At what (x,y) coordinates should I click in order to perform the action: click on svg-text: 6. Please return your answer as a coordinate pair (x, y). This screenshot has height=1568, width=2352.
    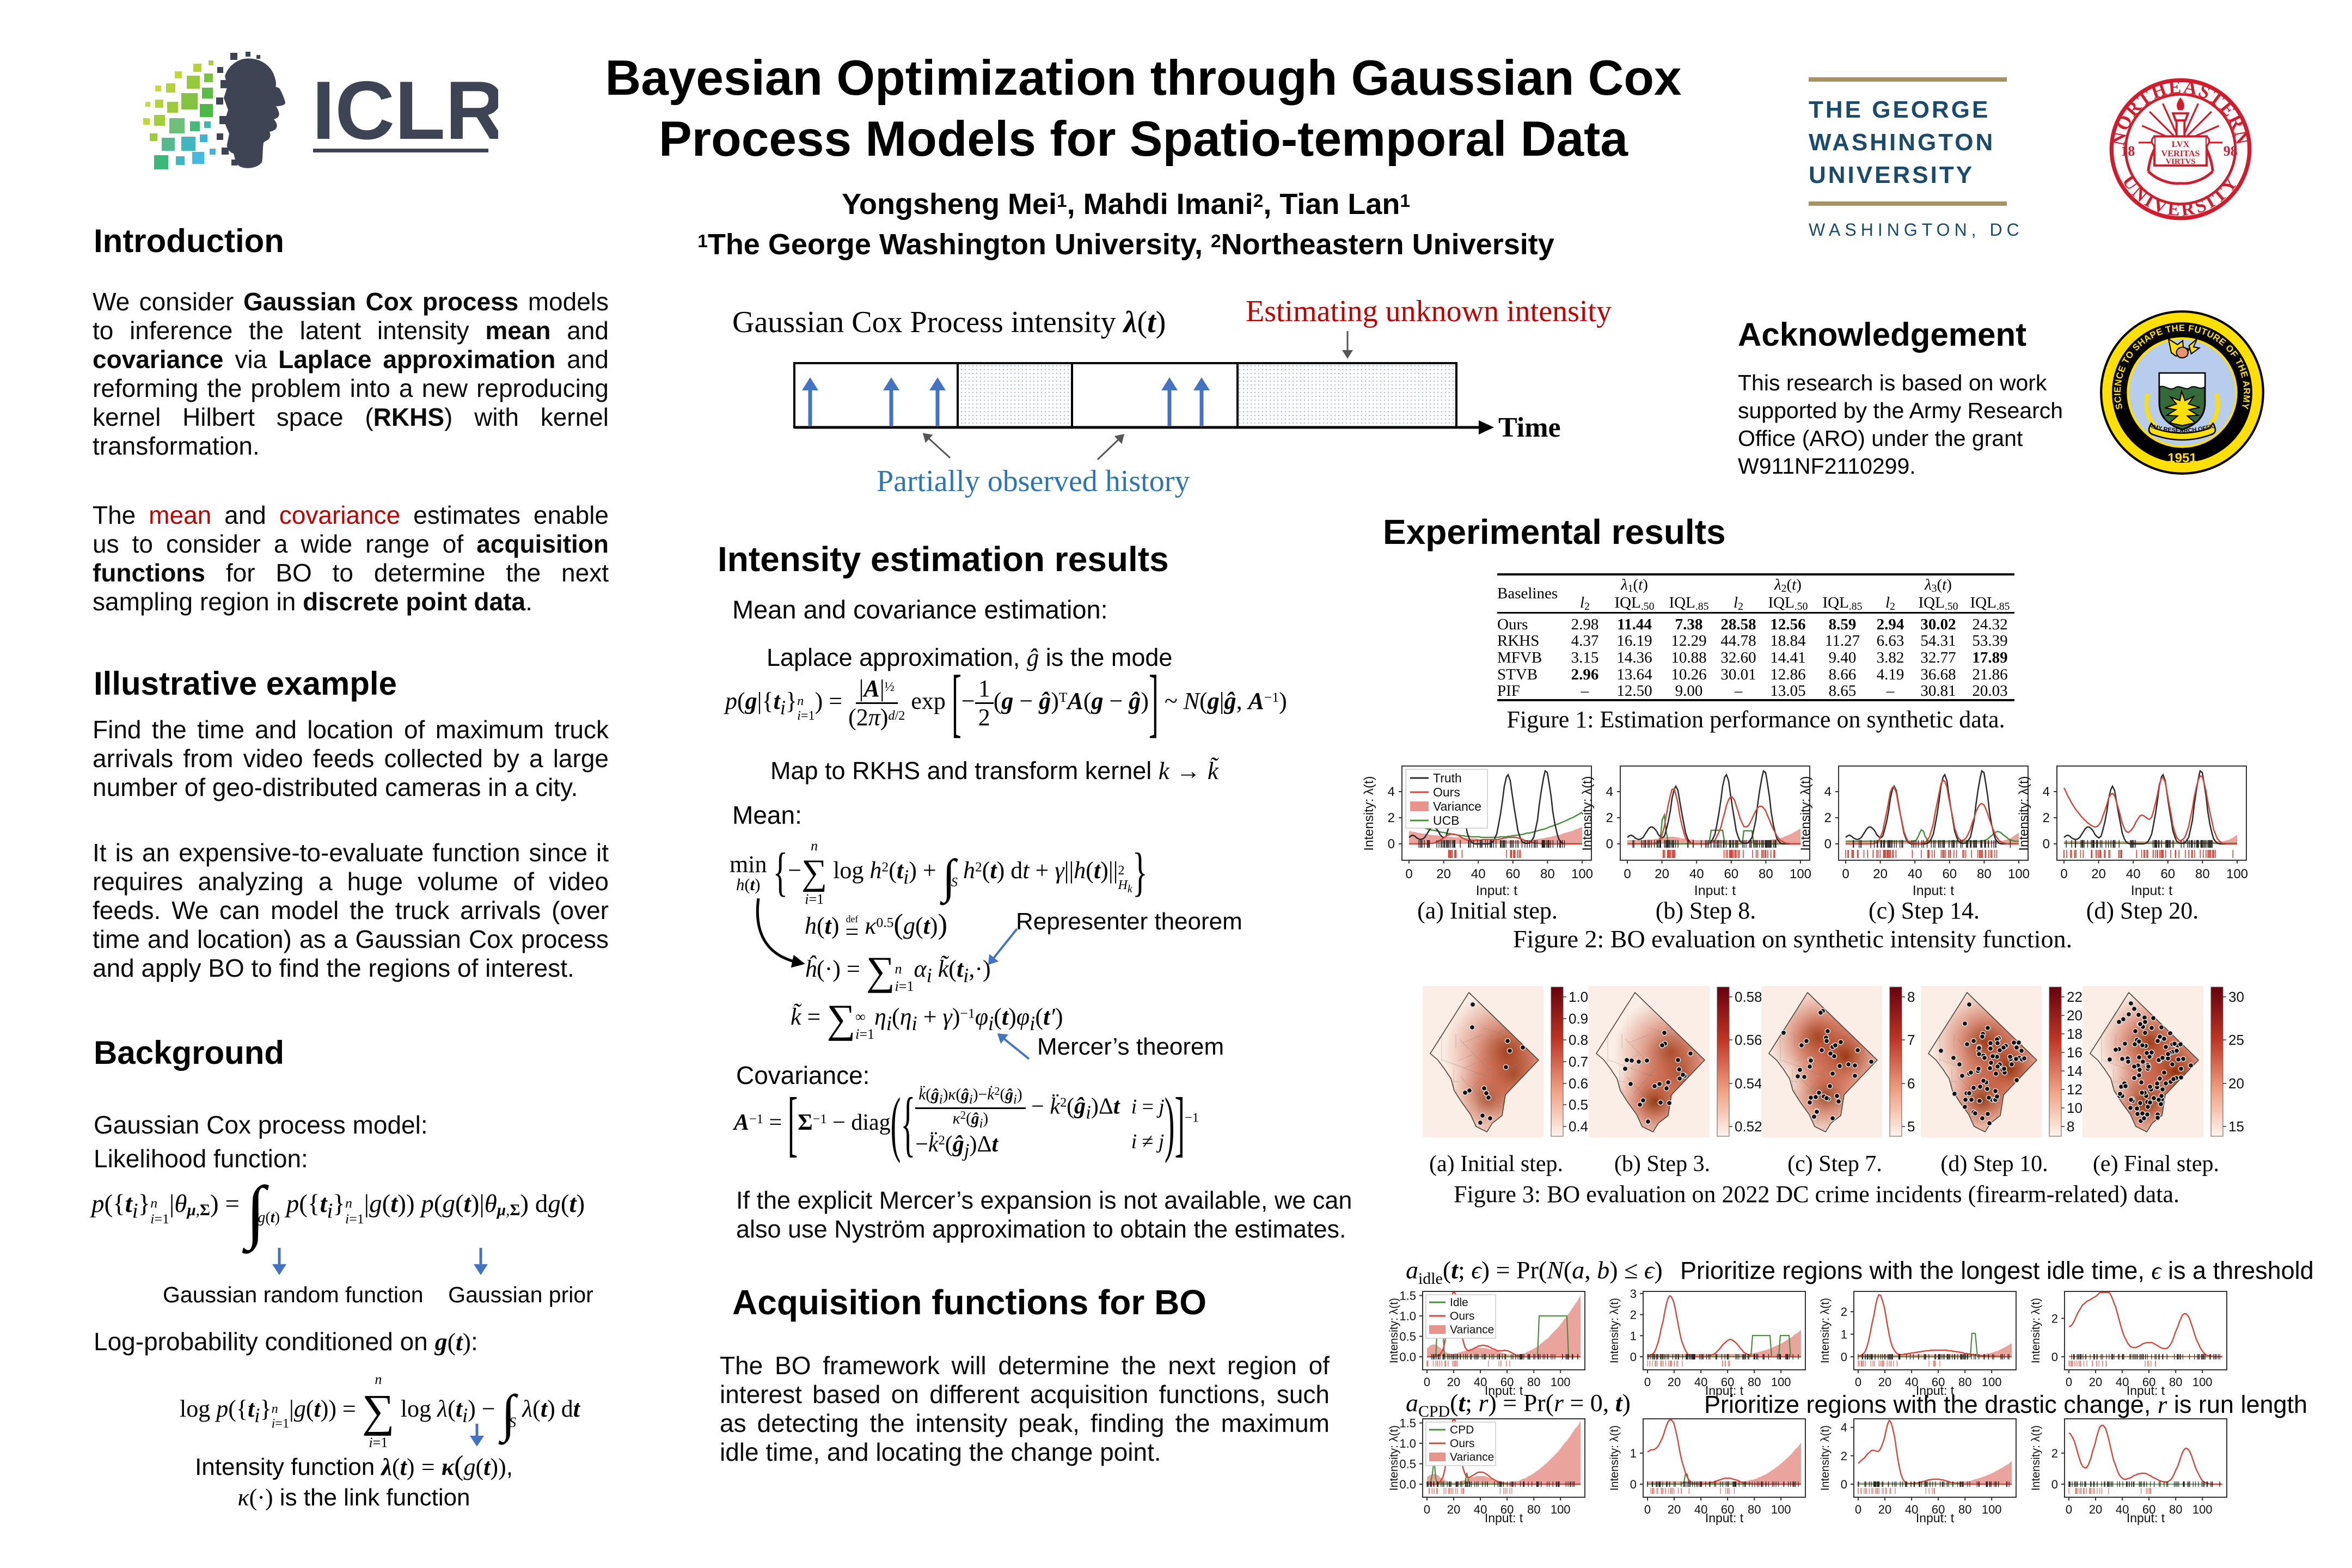
    Looking at the image, I should click on (1911, 1083).